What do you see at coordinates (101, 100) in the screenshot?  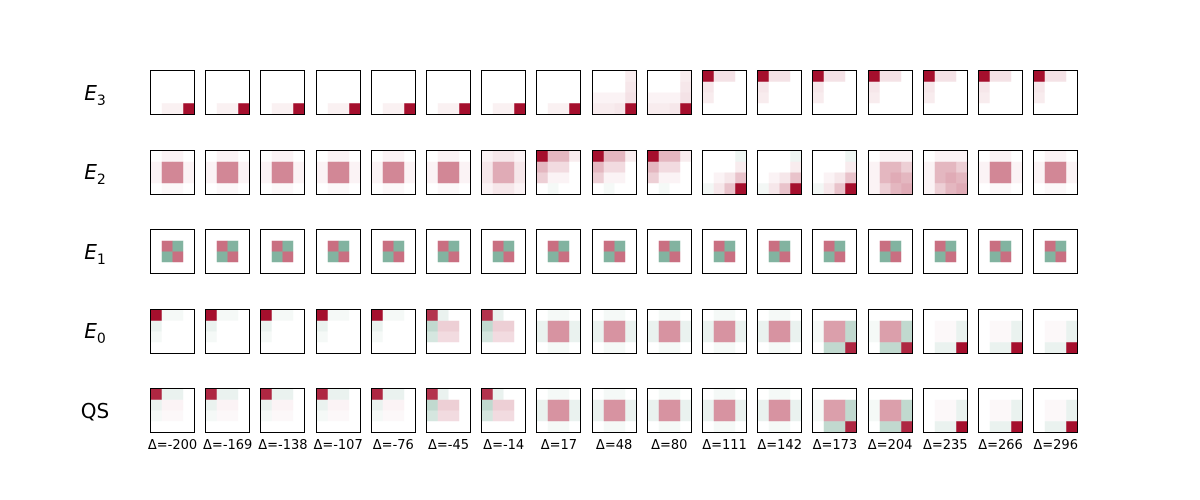 I see `row-label-subscript: 3` at bounding box center [101, 100].